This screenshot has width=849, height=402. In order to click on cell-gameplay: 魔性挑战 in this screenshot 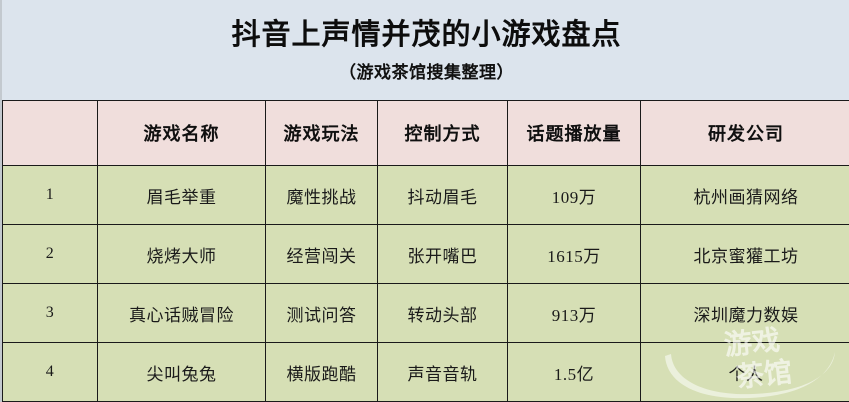, I will do `click(321, 195)`.